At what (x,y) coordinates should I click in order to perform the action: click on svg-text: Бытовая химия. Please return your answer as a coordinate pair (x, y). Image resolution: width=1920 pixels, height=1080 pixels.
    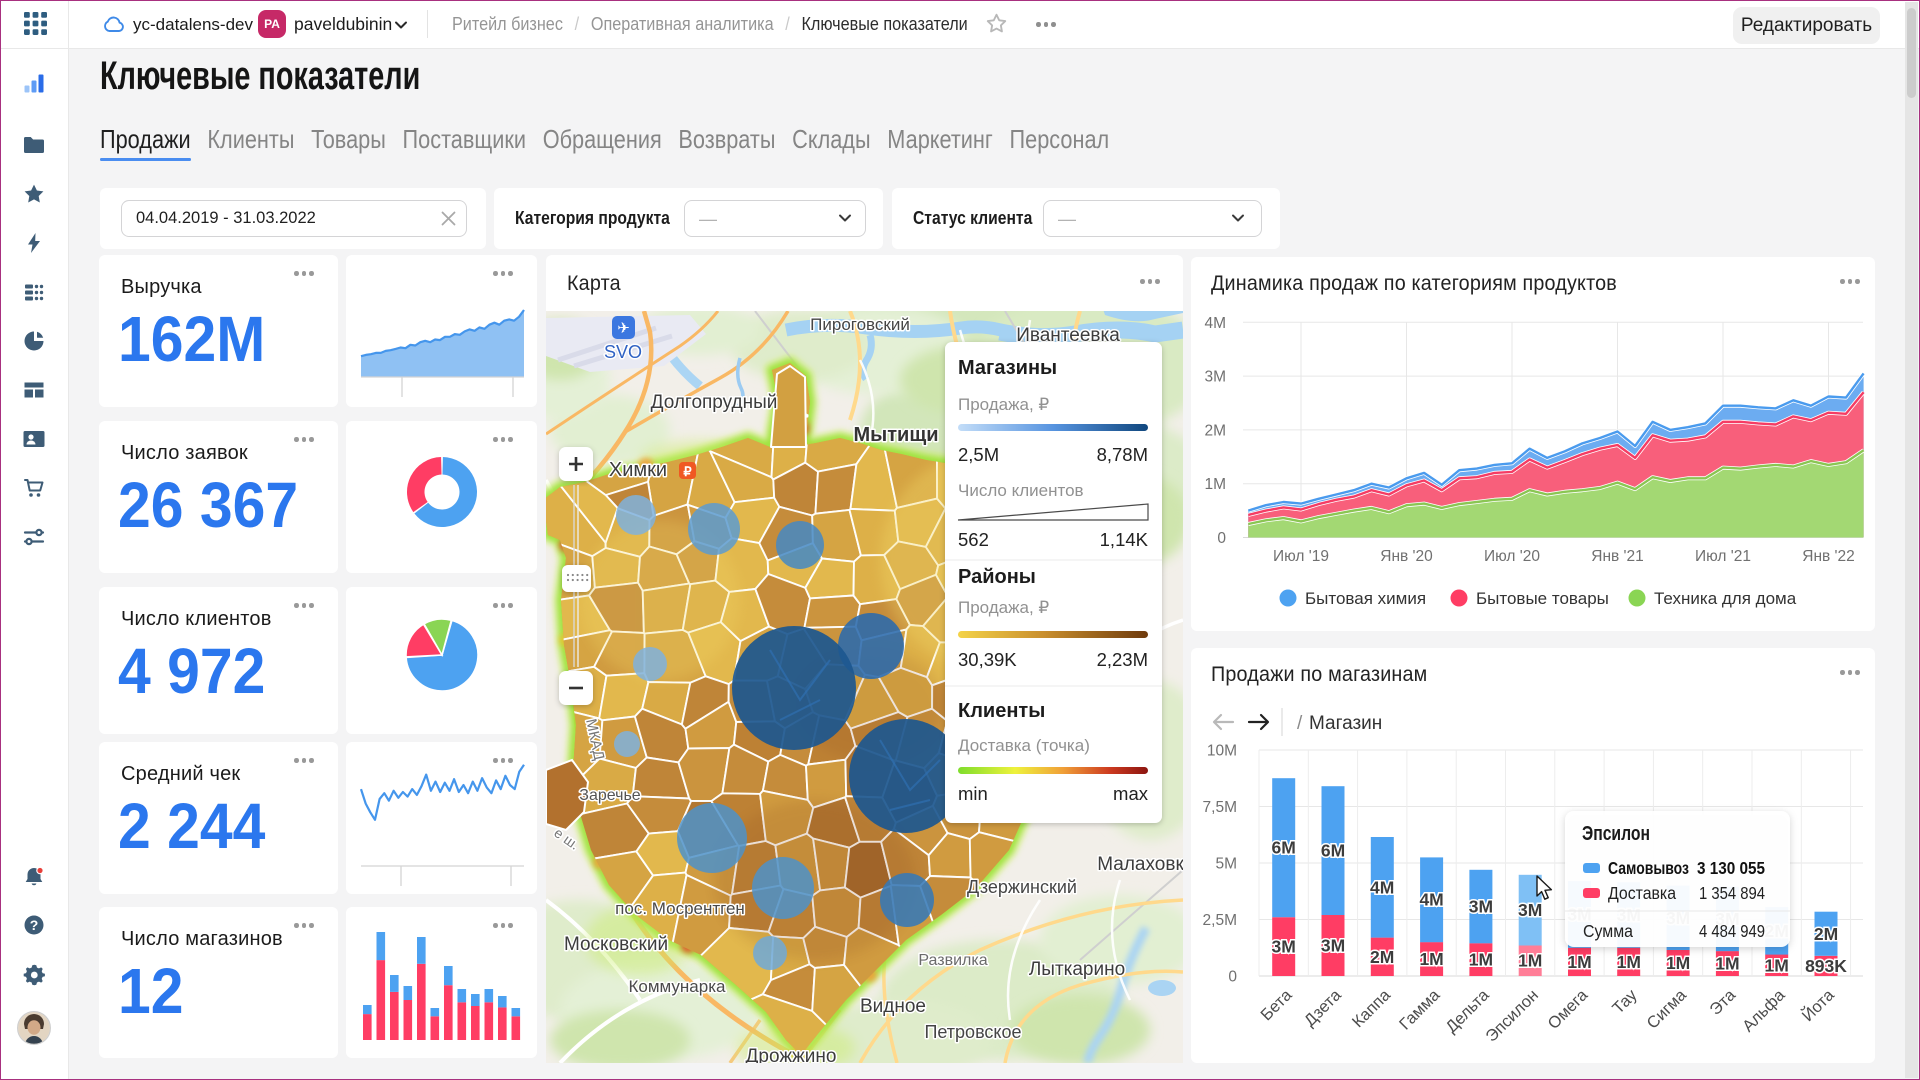
    Looking at the image, I should click on (1365, 598).